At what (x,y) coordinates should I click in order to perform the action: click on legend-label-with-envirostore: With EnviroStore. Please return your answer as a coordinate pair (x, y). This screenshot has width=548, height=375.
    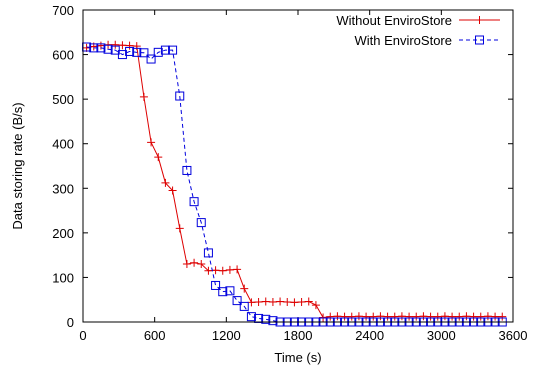
    Looking at the image, I should click on (403, 40).